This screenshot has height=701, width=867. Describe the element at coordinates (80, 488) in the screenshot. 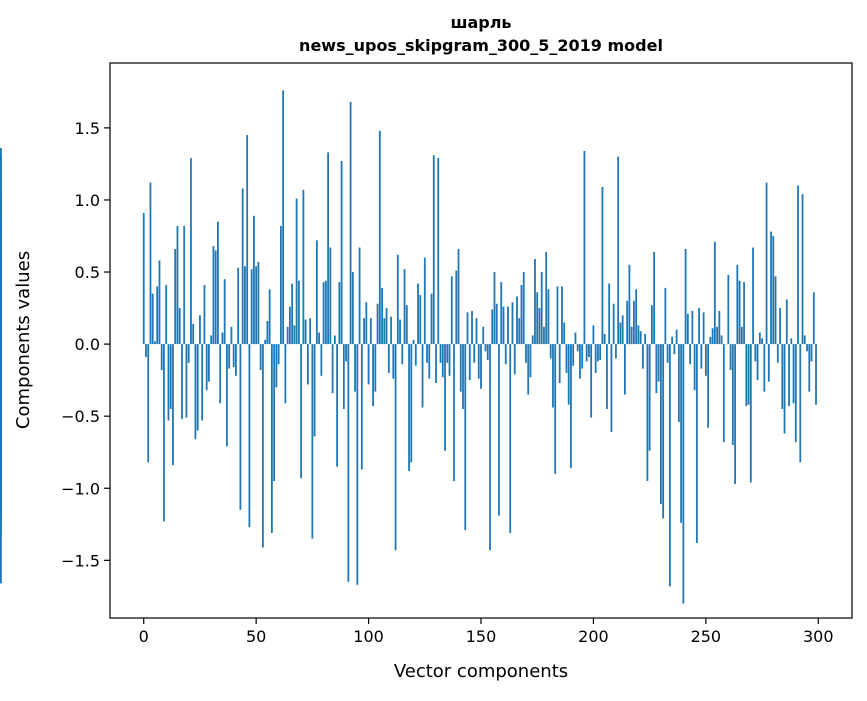

I see `y-tick-label: −1.0` at that location.